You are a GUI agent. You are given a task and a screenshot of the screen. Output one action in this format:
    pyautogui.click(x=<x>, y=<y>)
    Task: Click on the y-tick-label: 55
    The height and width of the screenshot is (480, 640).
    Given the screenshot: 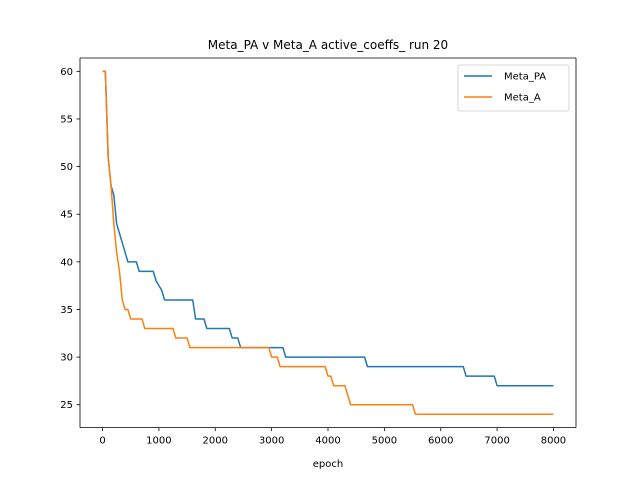 What is the action you would take?
    pyautogui.click(x=66, y=119)
    